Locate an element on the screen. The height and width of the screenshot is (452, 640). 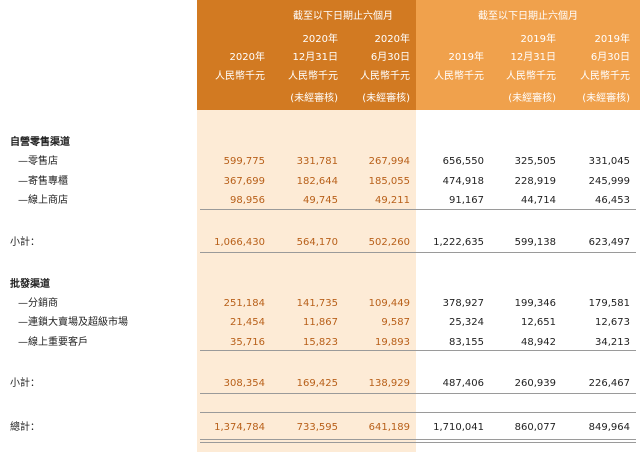
cell-value: 245,999 is located at coordinates (609, 181).